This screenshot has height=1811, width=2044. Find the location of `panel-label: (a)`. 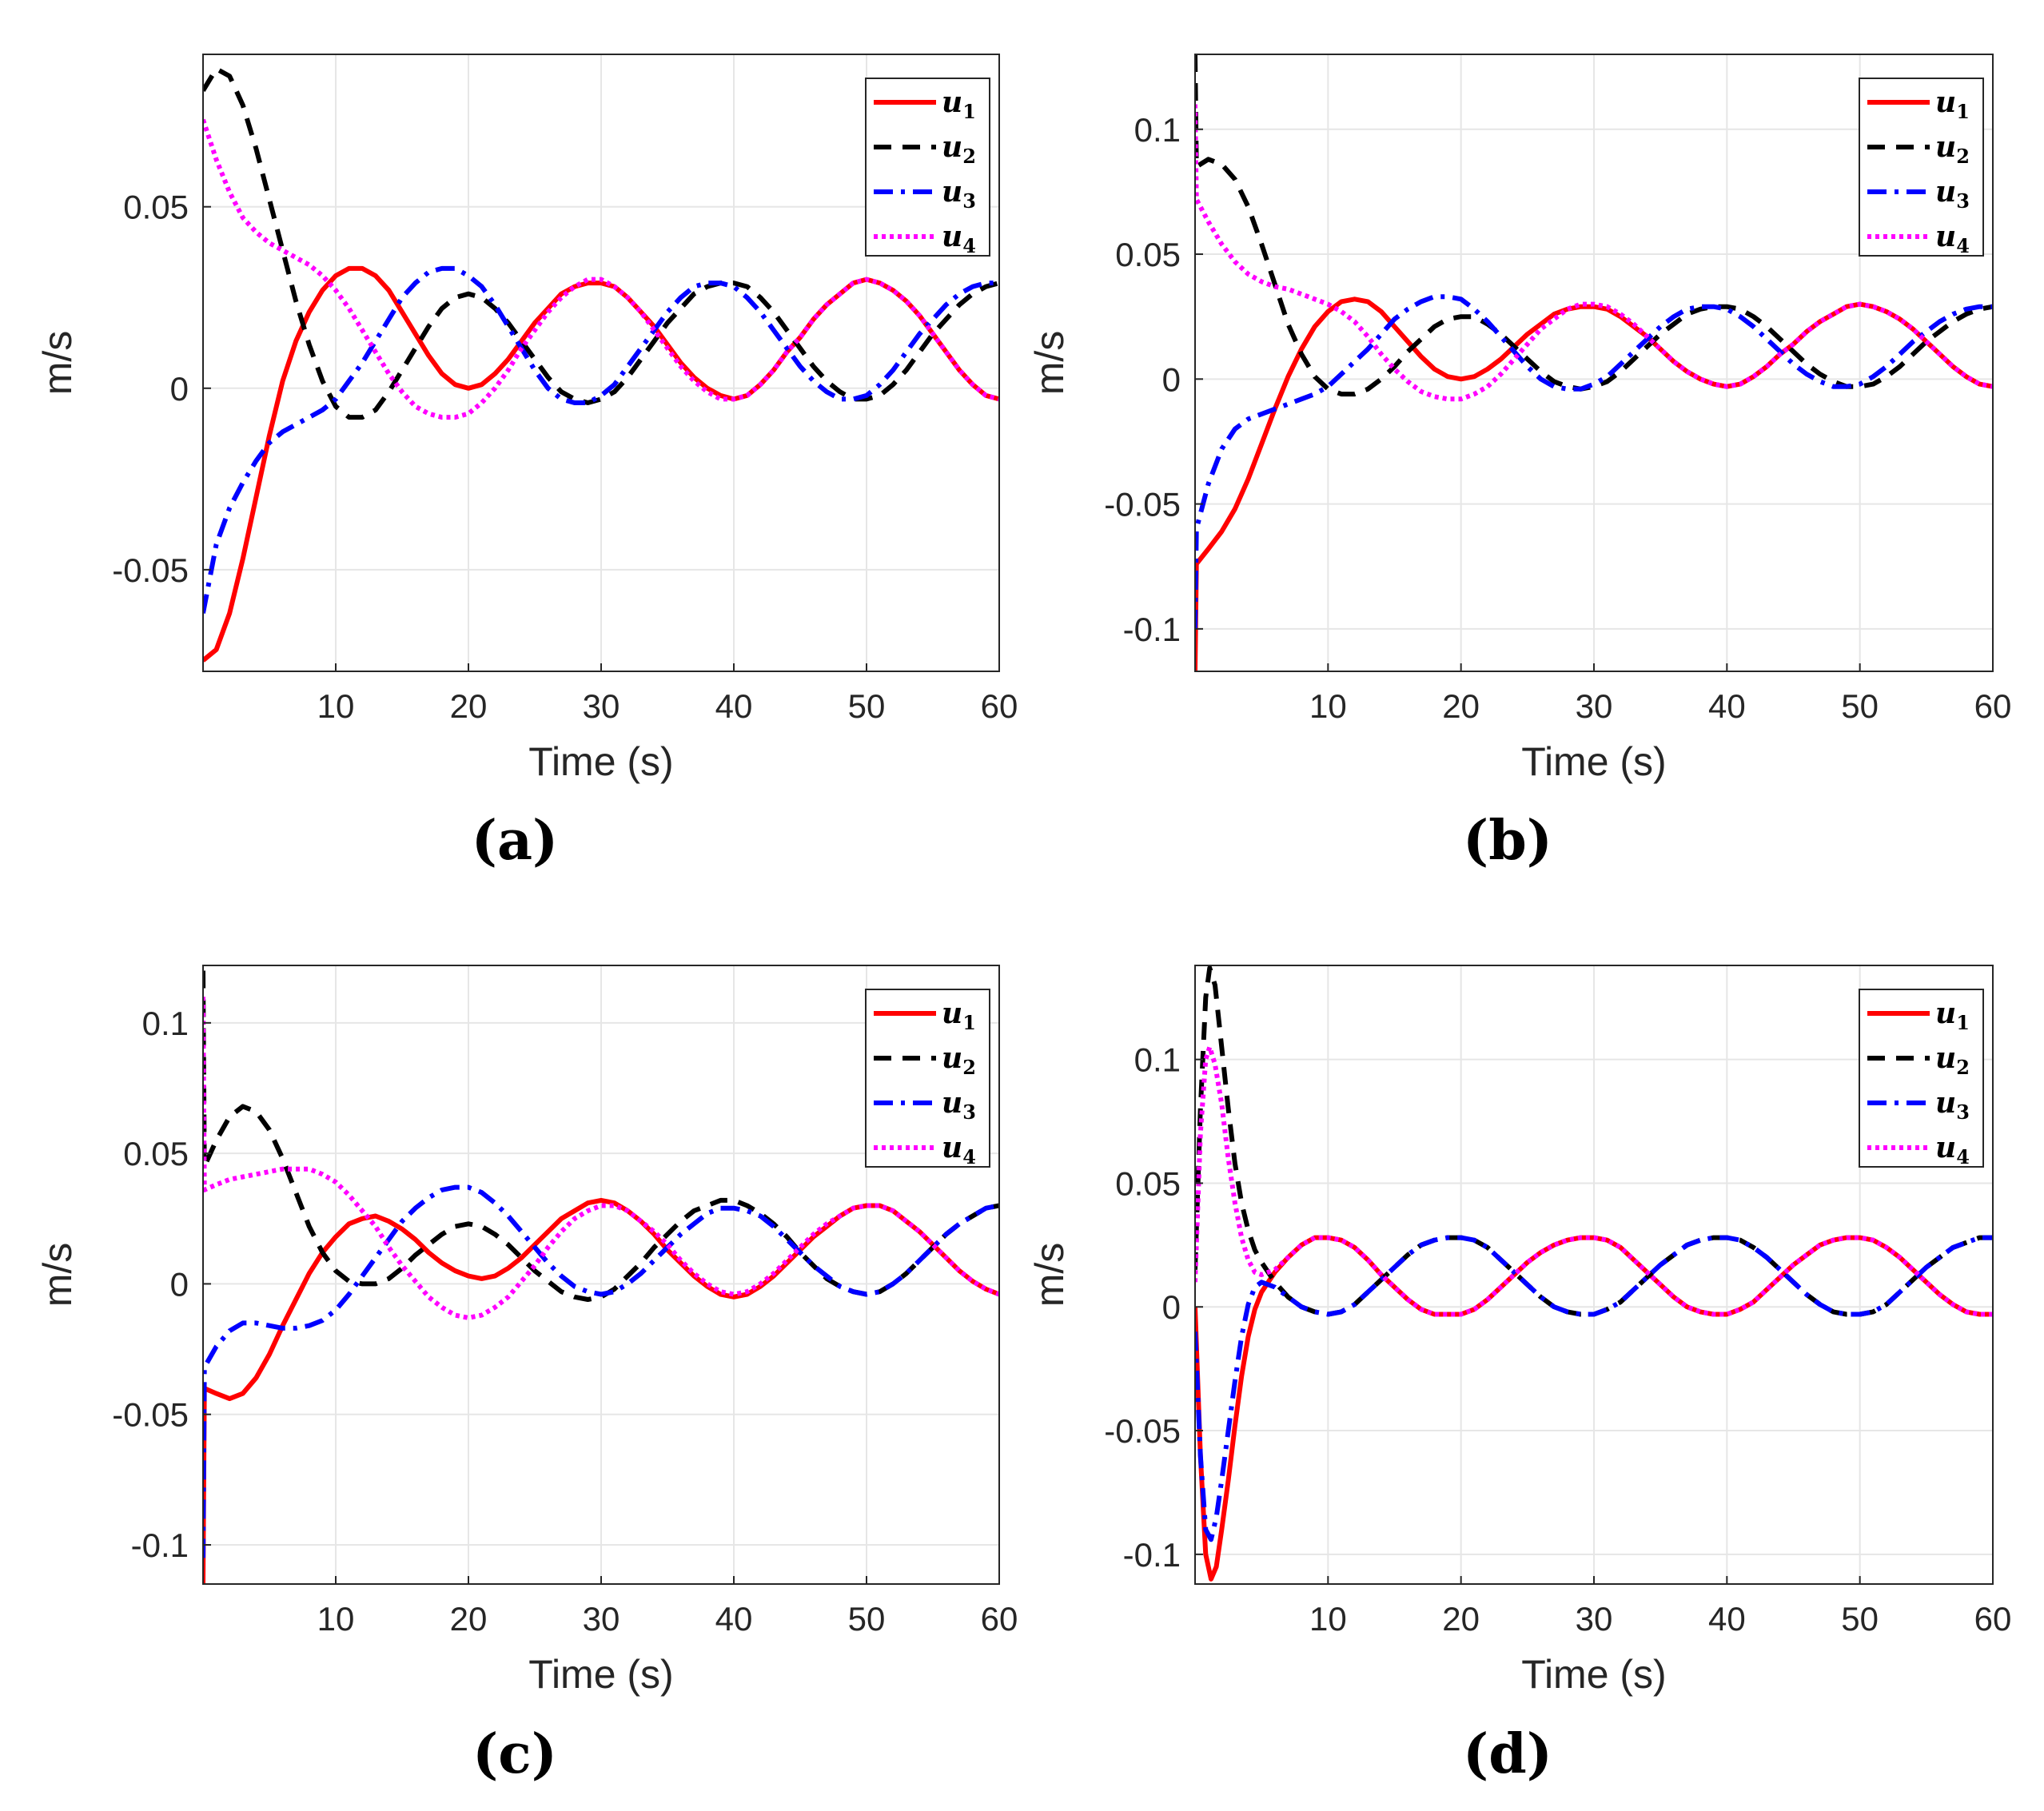

panel-label: (a) is located at coordinates (515, 841).